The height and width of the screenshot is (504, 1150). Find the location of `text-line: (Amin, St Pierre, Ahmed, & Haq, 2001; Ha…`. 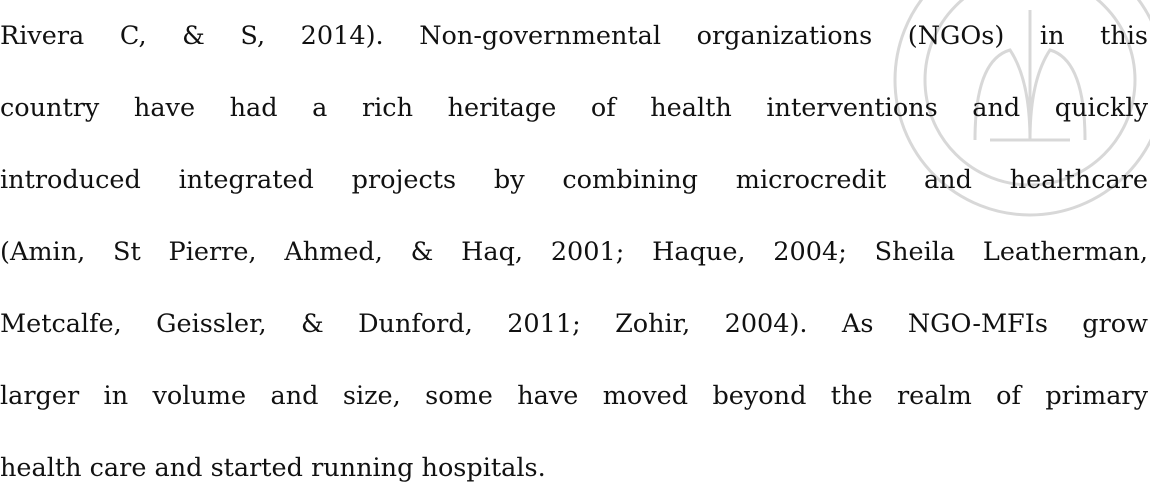

text-line: (Amin, St Pierre, Ahmed, & Haq, 2001; Ha… is located at coordinates (574, 252).